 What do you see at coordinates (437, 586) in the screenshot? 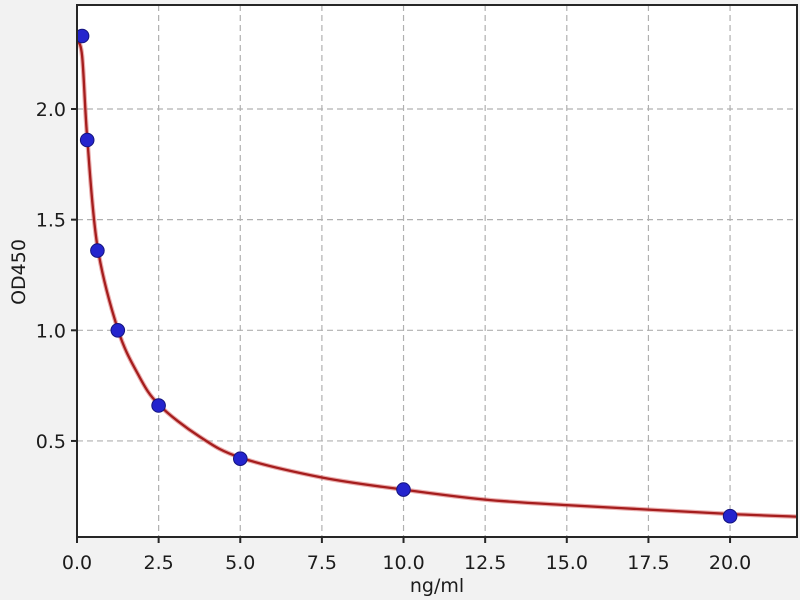
I see `x-axis-label: ng/ml` at bounding box center [437, 586].